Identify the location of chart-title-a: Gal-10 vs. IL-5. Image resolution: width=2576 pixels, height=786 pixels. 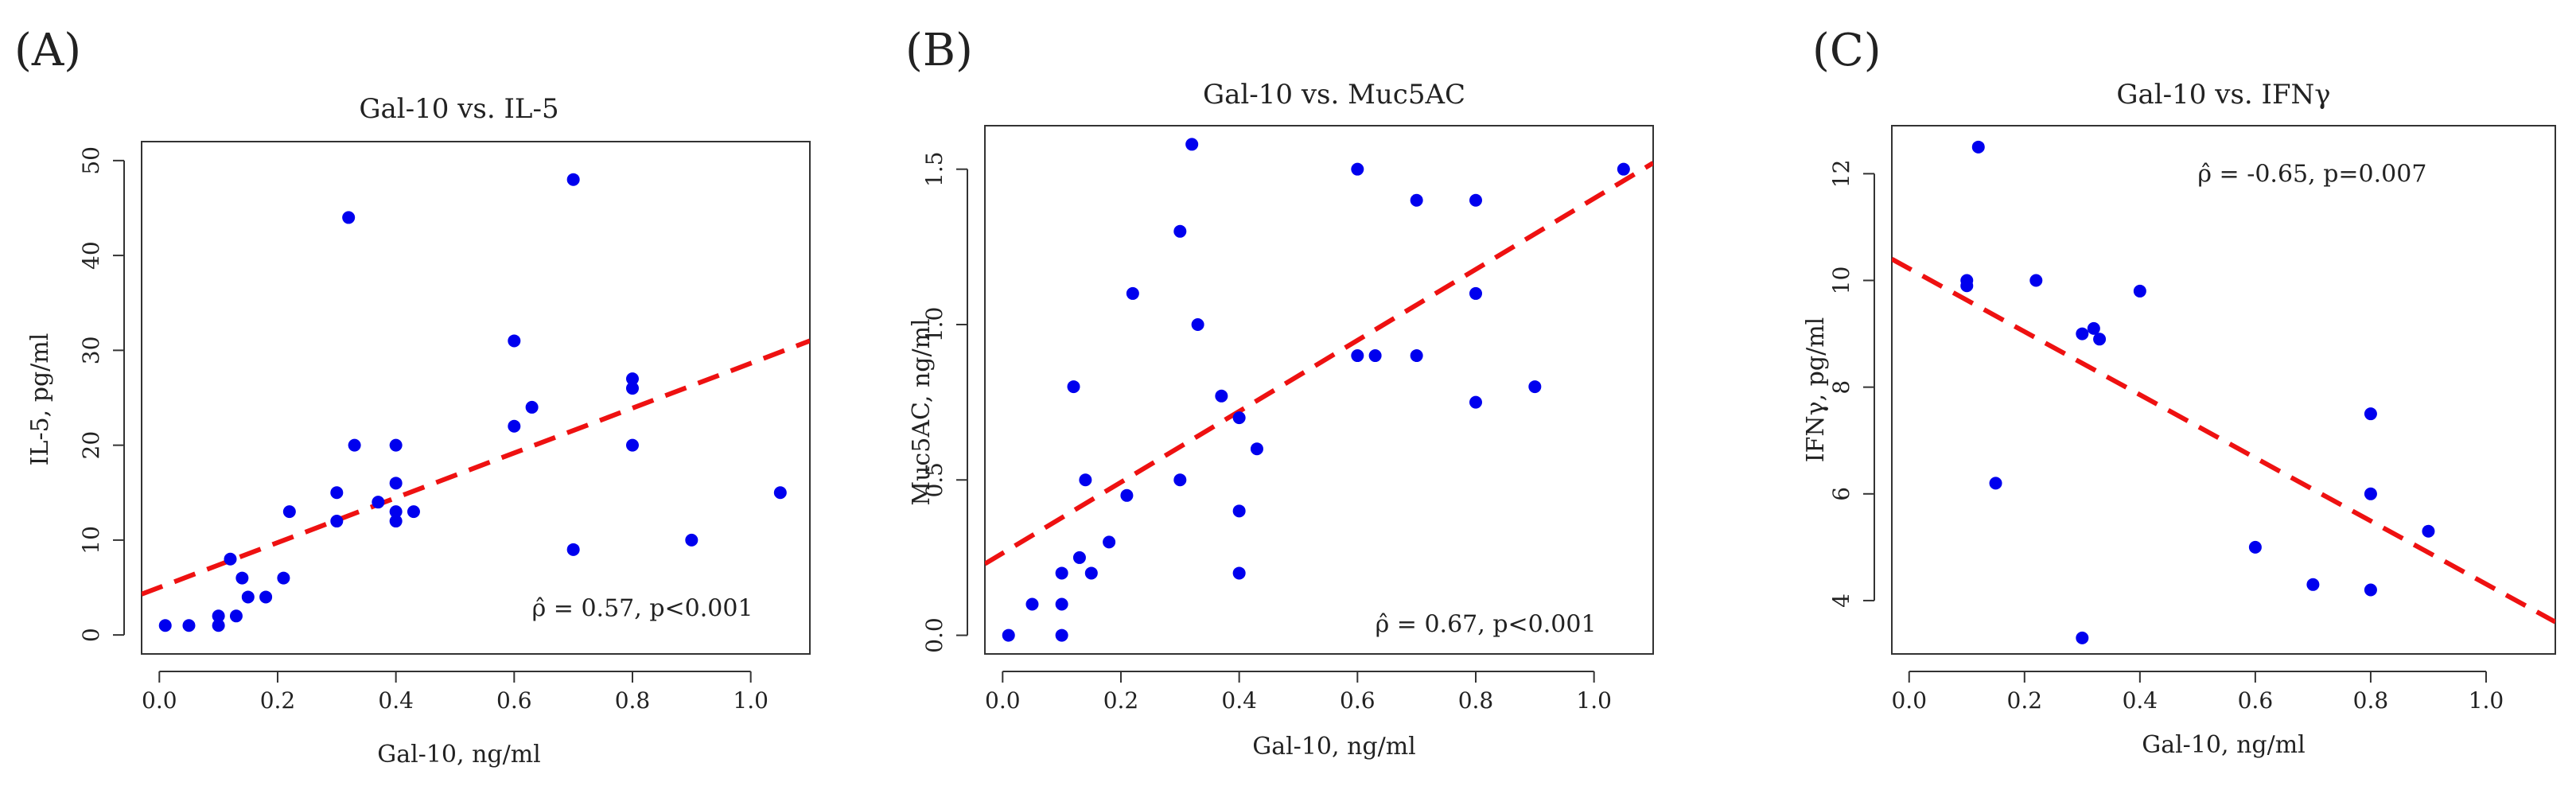
(459, 109).